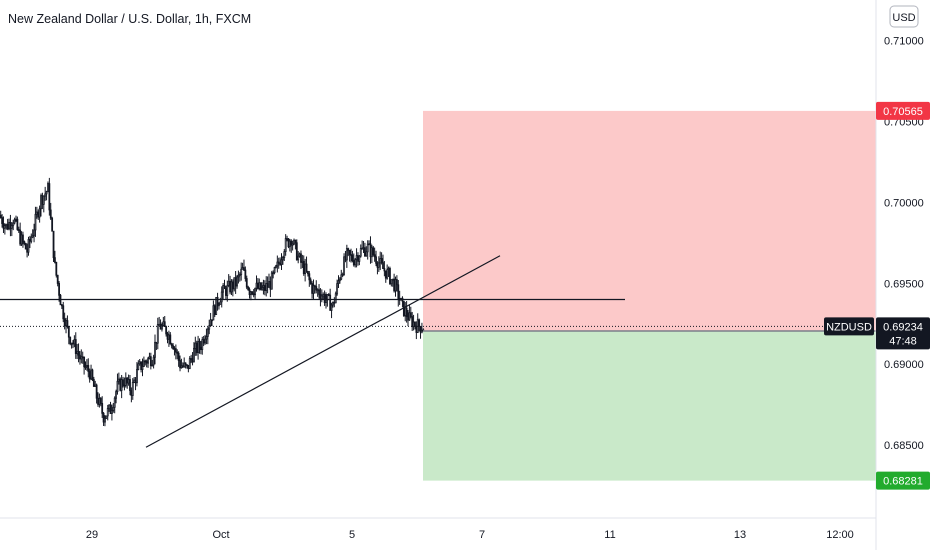 This screenshot has width=932, height=550. I want to click on price-tag-box, so click(903, 480).